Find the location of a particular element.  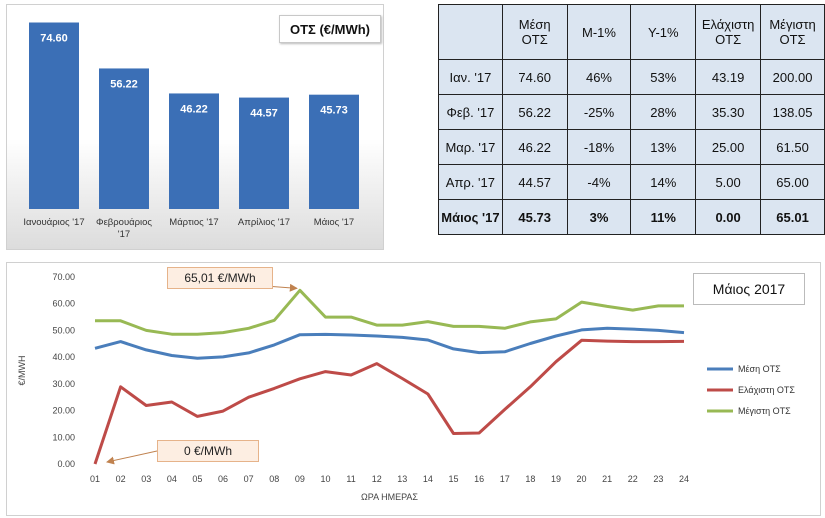

table-row-label: Φεβ. '17 is located at coordinates (470, 112).